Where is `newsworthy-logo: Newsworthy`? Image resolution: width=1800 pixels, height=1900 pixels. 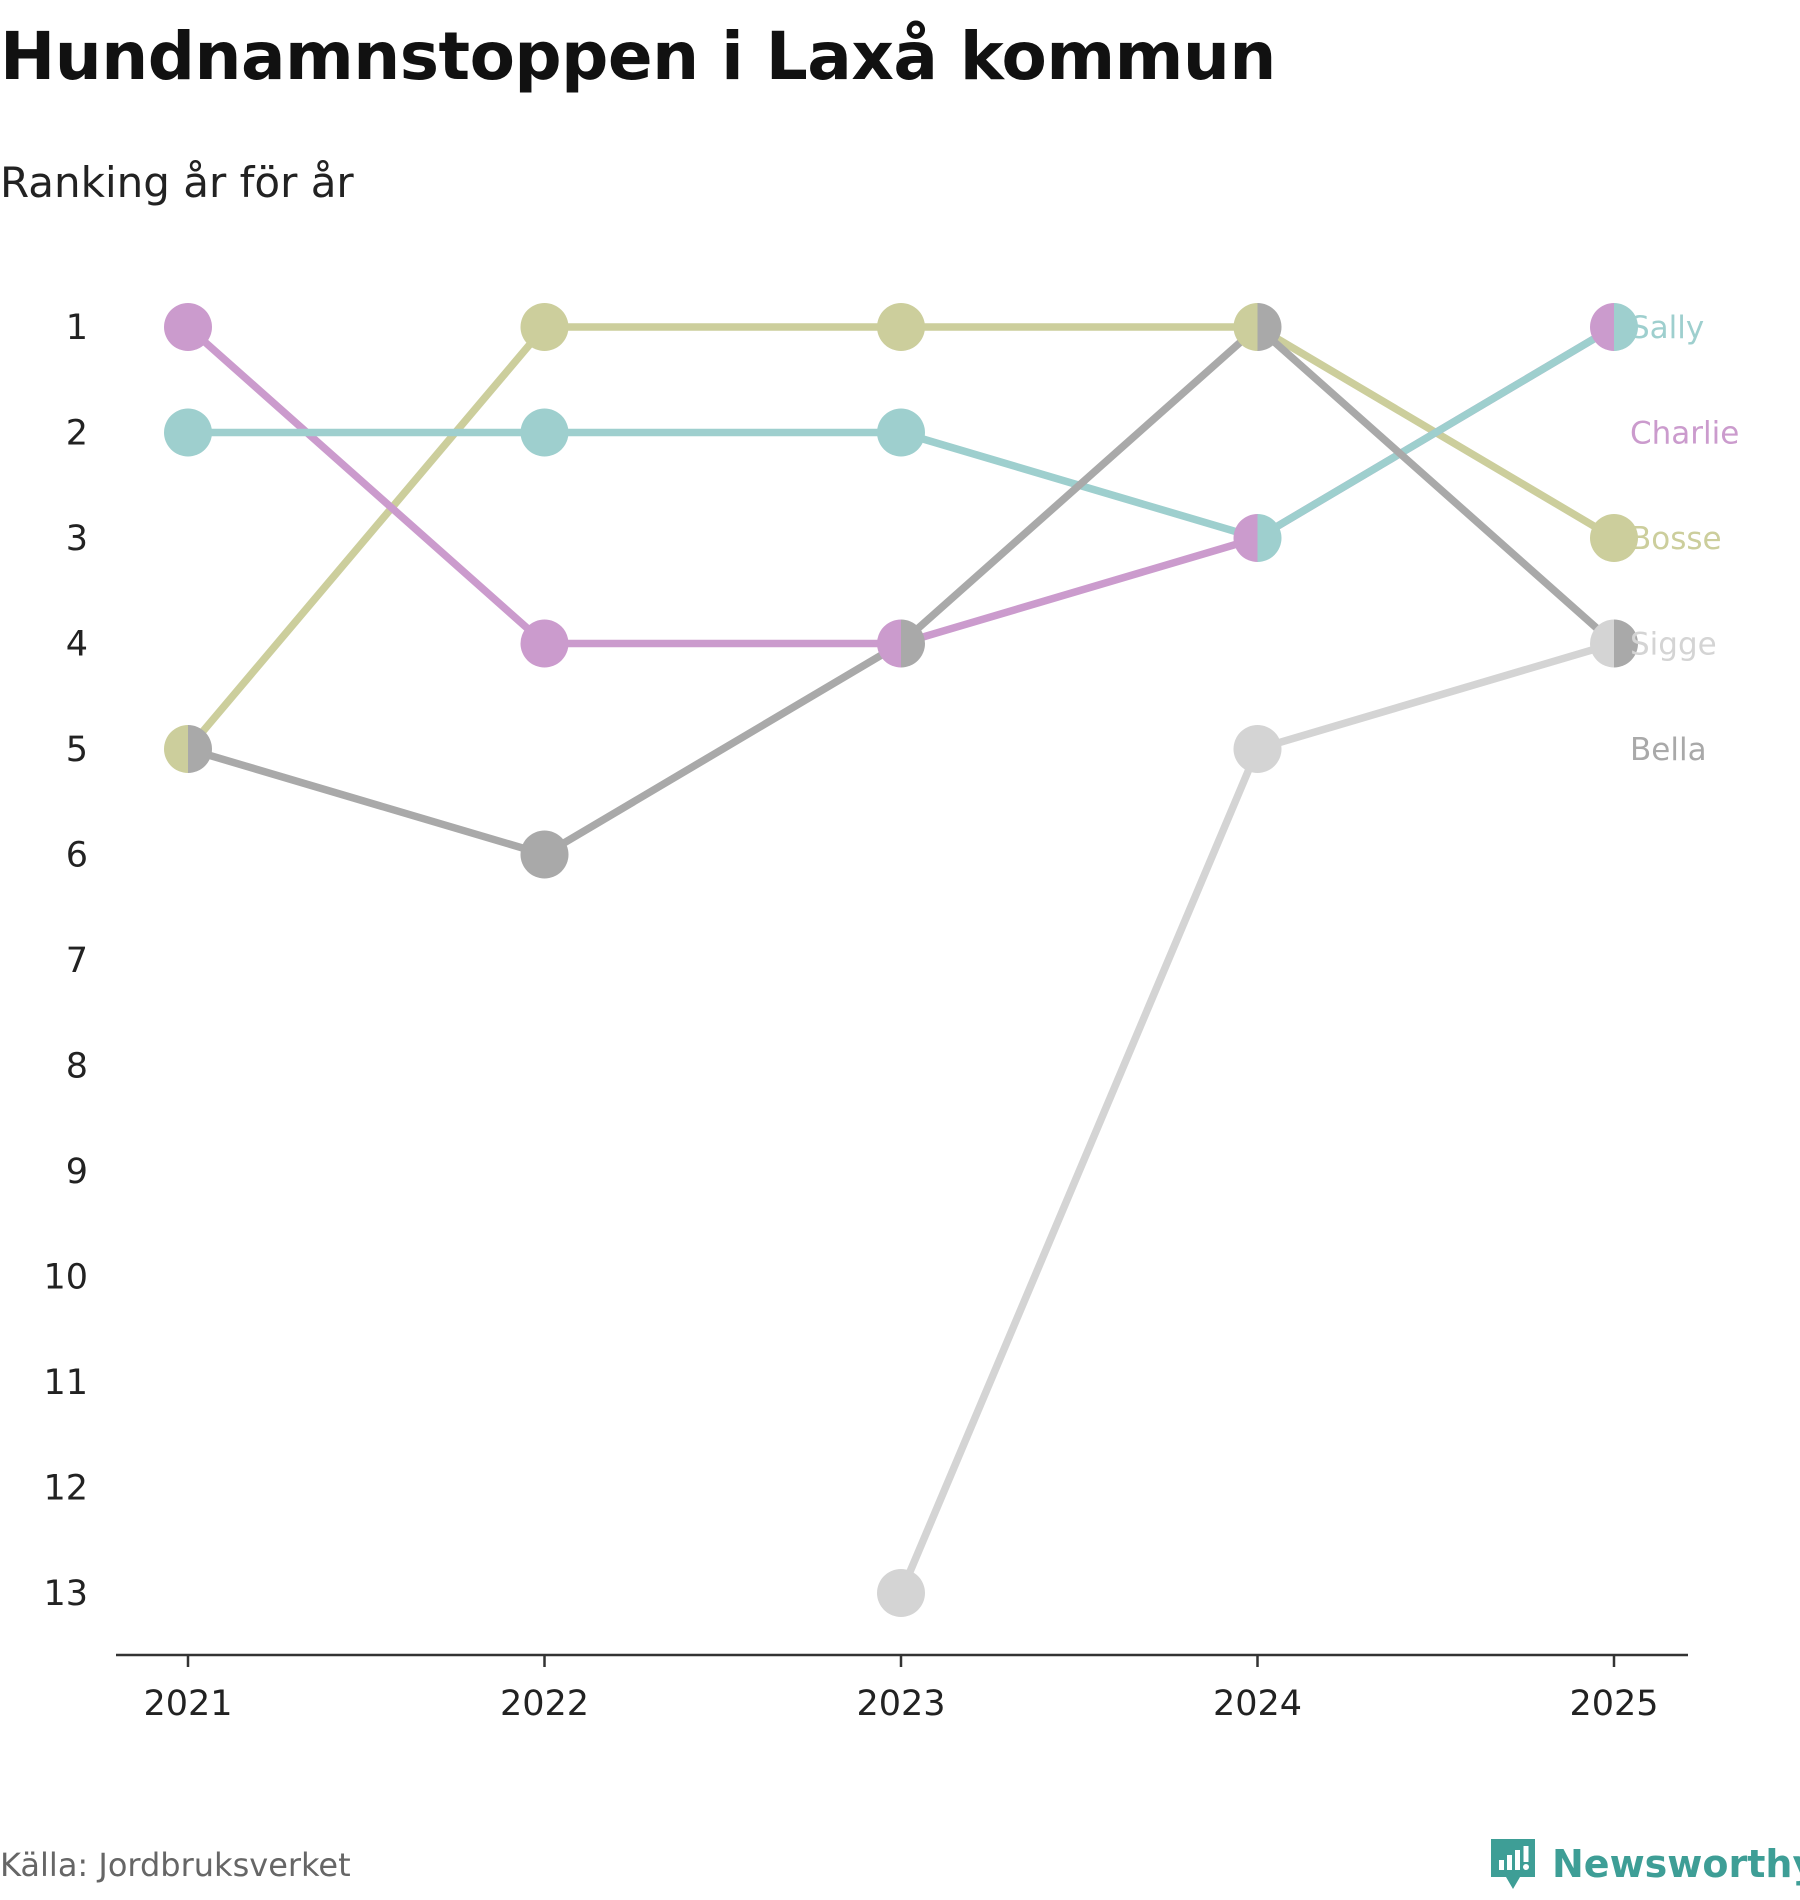 newsworthy-logo: Newsworthy is located at coordinates (1644, 1864).